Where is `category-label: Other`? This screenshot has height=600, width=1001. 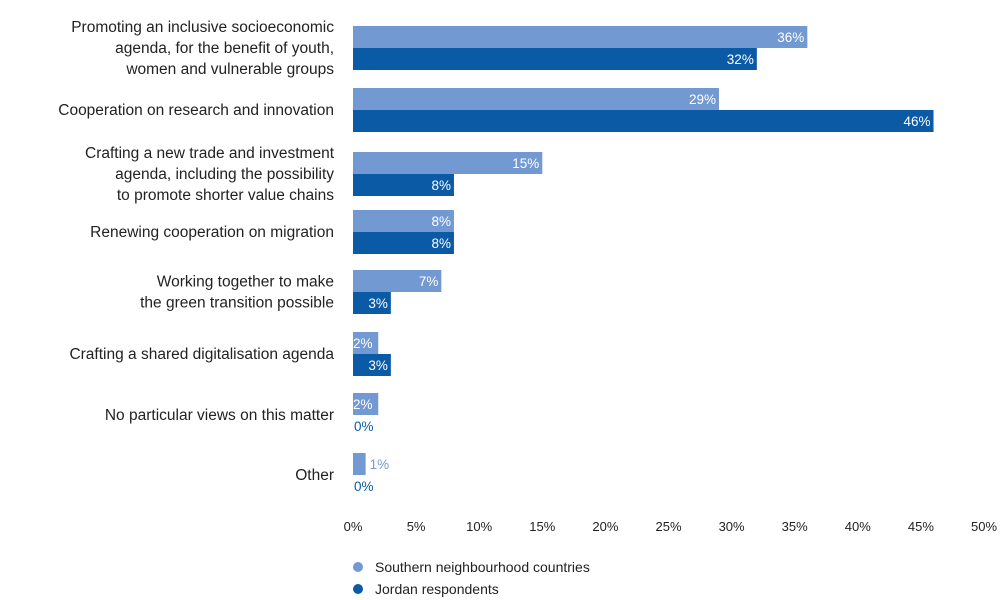 category-label: Other is located at coordinates (314, 475).